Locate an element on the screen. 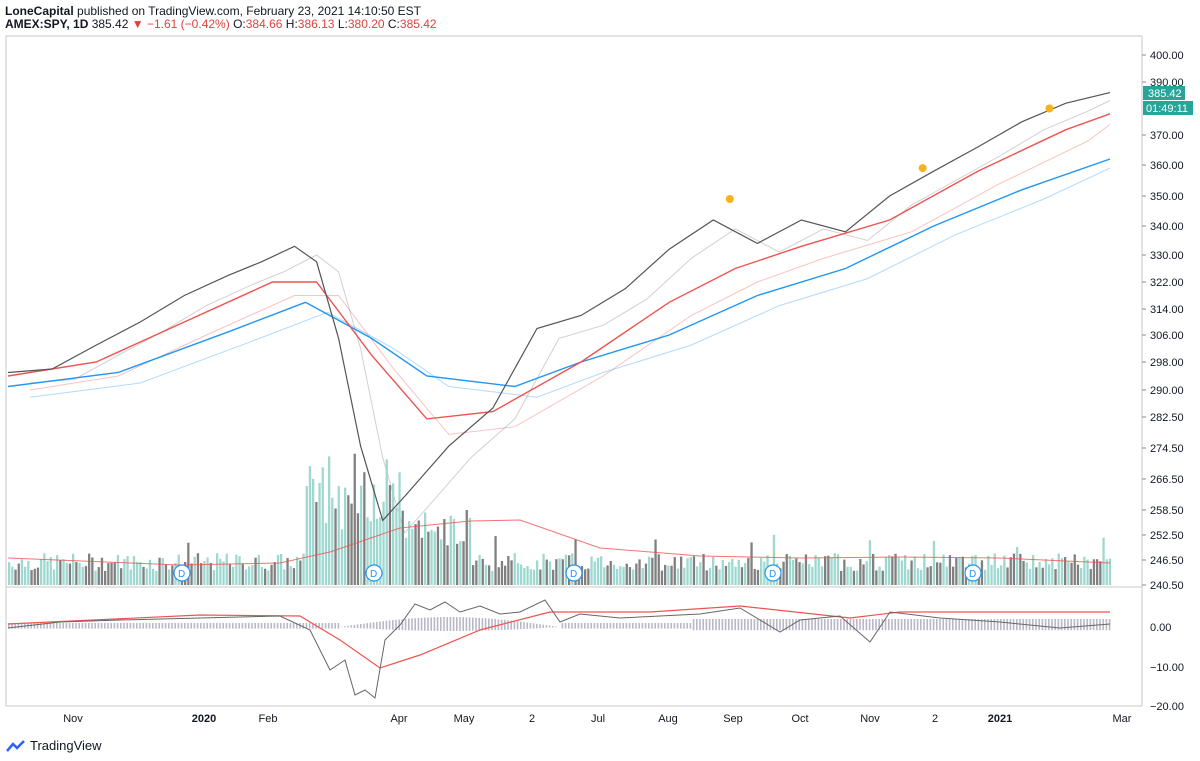 The width and height of the screenshot is (1200, 761). macd-line is located at coordinates (559, 649).